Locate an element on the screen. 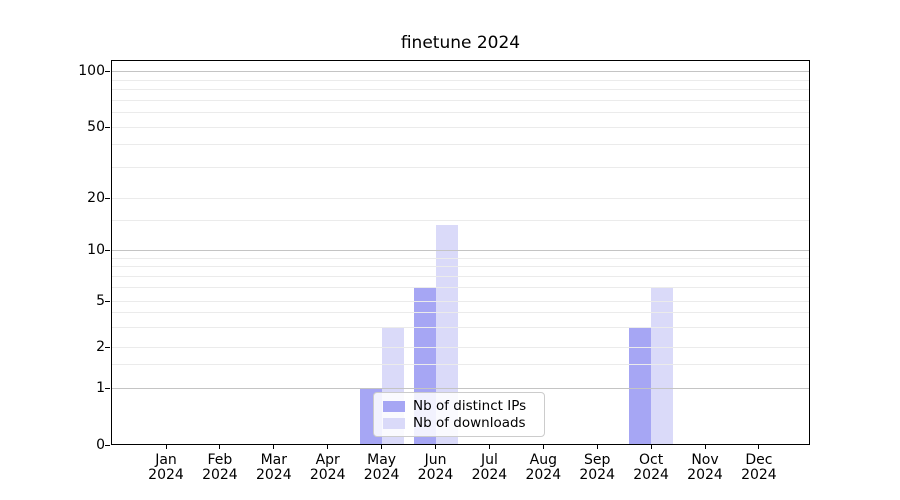 The image size is (900, 500). chart-title: finetune 2024 is located at coordinates (460, 43).